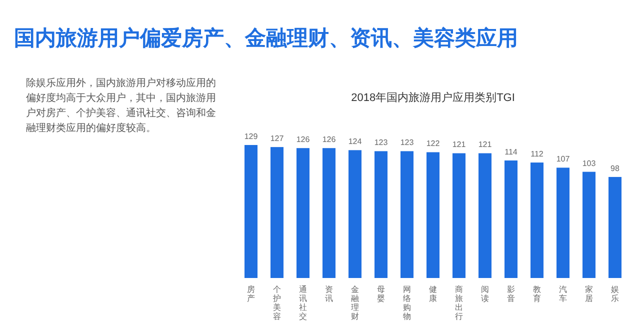 This screenshot has width=640, height=325. What do you see at coordinates (355, 141) in the screenshot?
I see `data-label: 124` at bounding box center [355, 141].